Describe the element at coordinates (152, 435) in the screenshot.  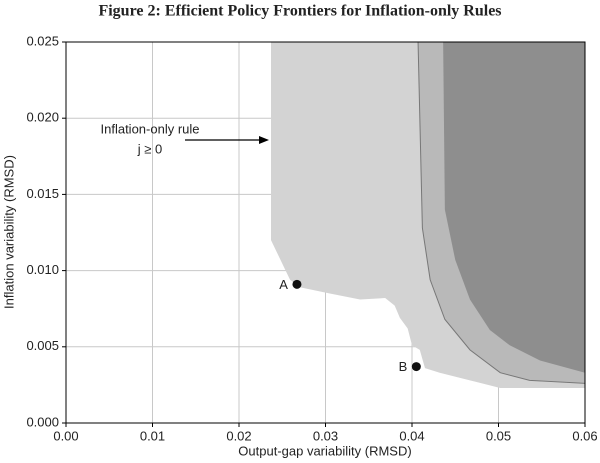
I see `x-tick-label: 0.01` at that location.